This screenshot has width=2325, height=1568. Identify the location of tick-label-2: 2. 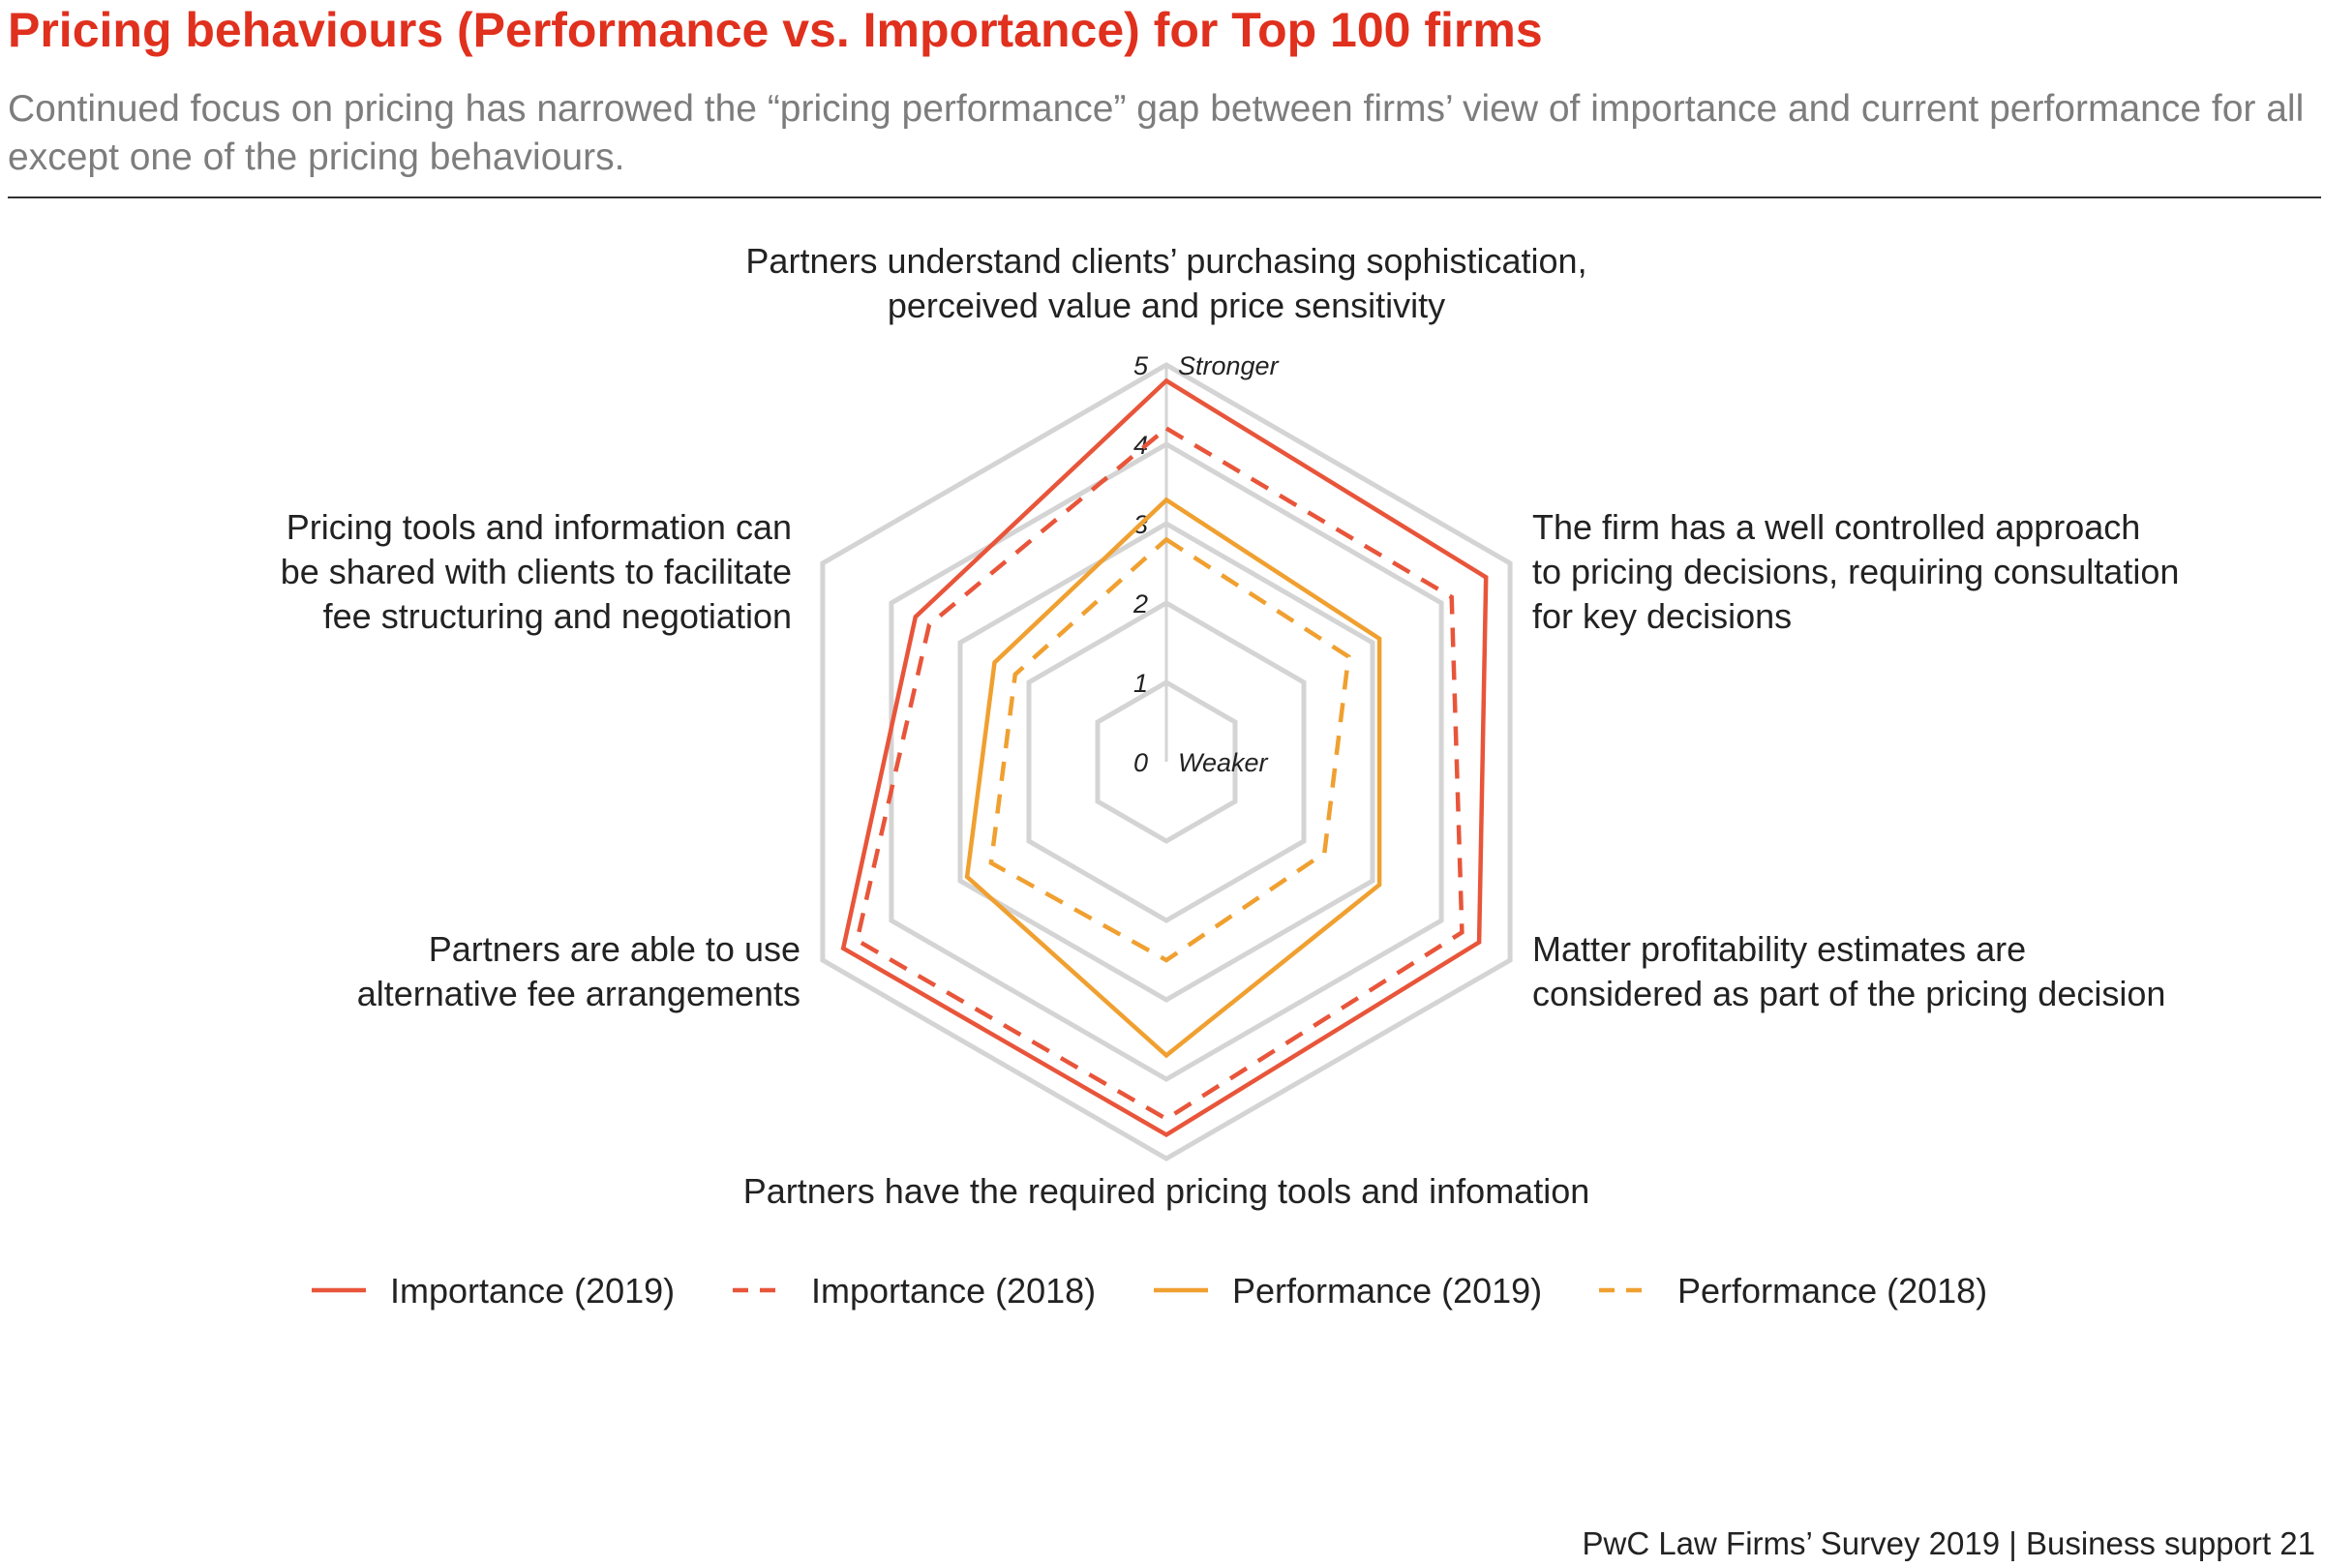
(1140, 603).